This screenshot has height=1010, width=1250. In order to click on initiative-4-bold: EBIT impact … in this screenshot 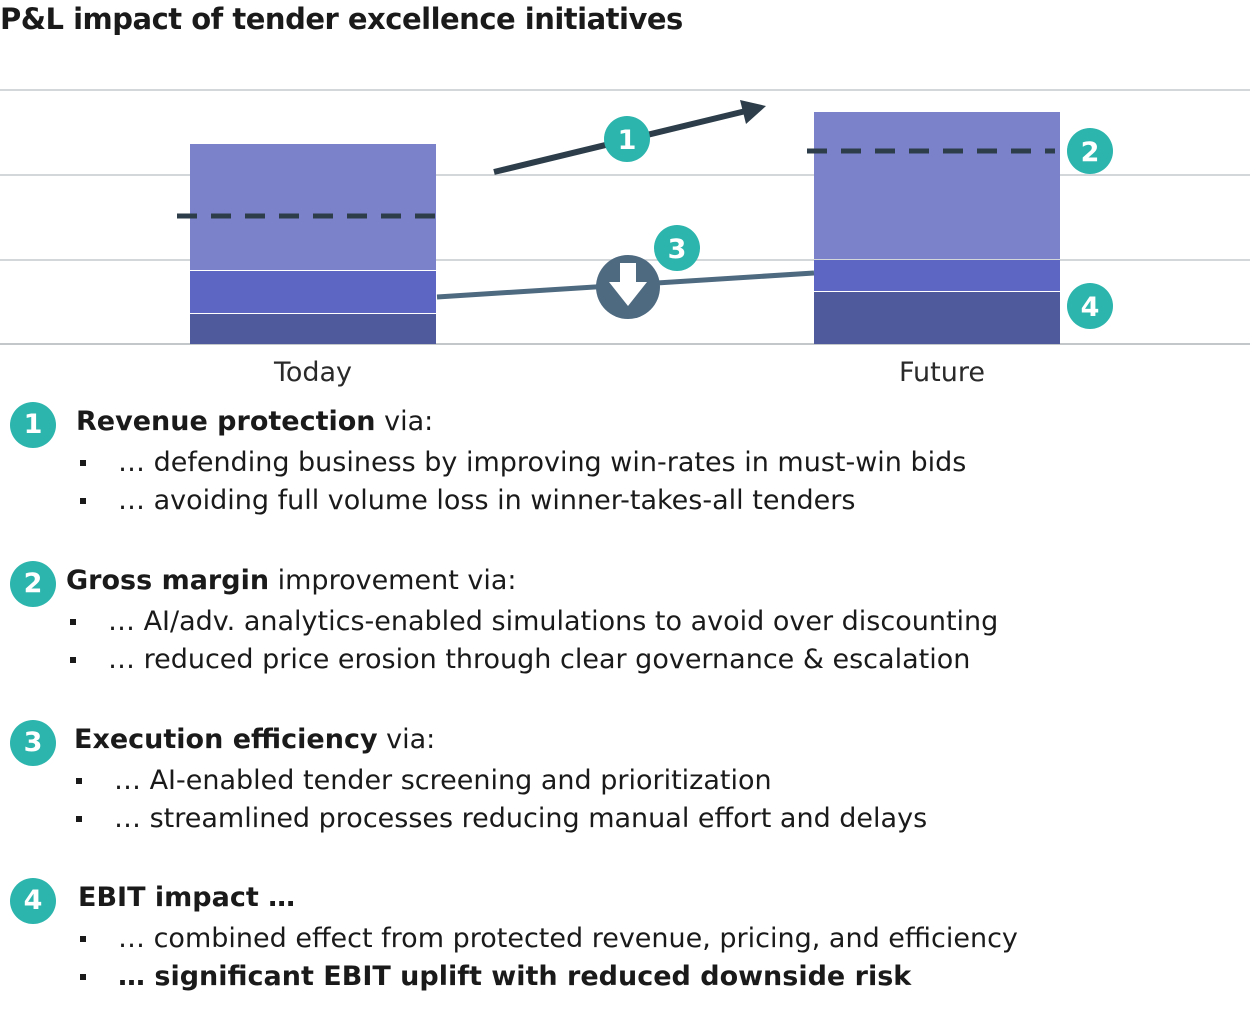, I will do `click(187, 897)`.